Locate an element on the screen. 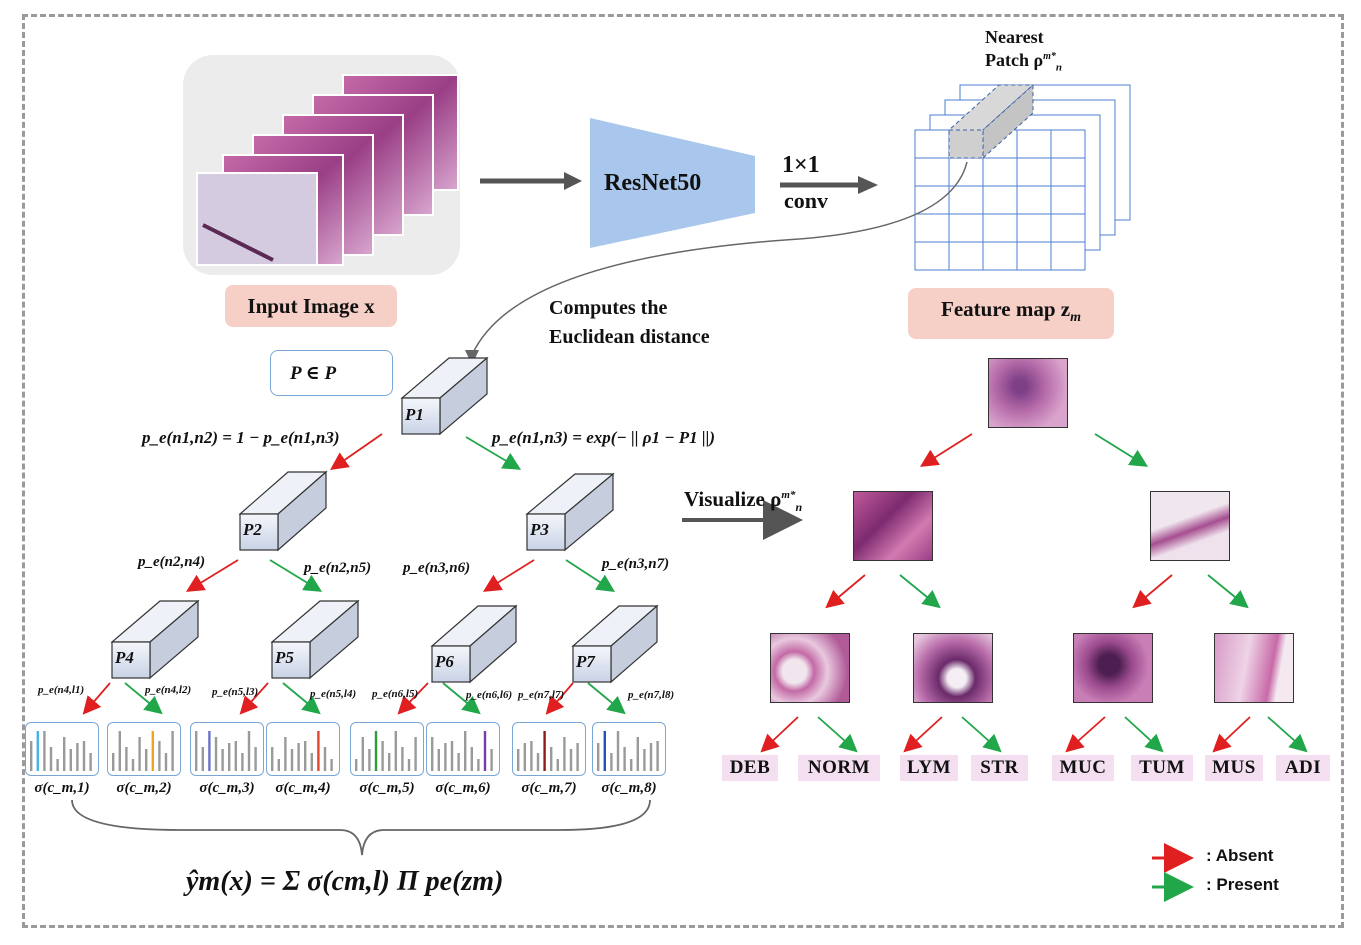 This screenshot has width=1361, height=945. node-p2-label: P2 is located at coordinates (252, 529).